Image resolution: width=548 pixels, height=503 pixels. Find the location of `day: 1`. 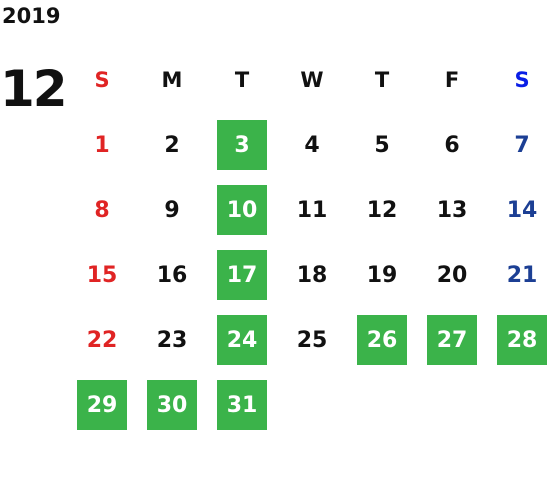

day: 1 is located at coordinates (102, 145).